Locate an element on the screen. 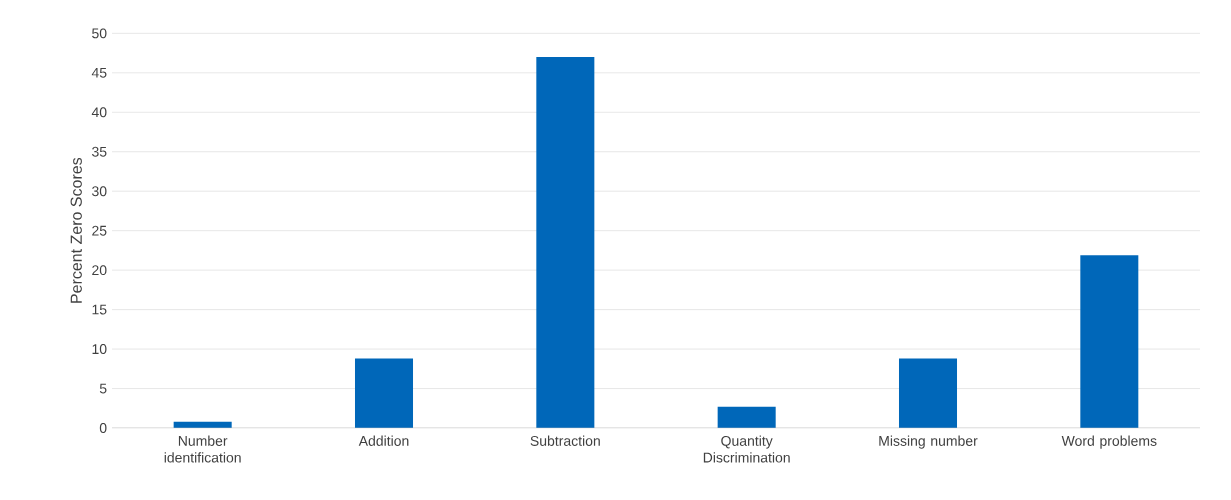 The width and height of the screenshot is (1231, 500). x-tick-label: Addition is located at coordinates (383, 440).